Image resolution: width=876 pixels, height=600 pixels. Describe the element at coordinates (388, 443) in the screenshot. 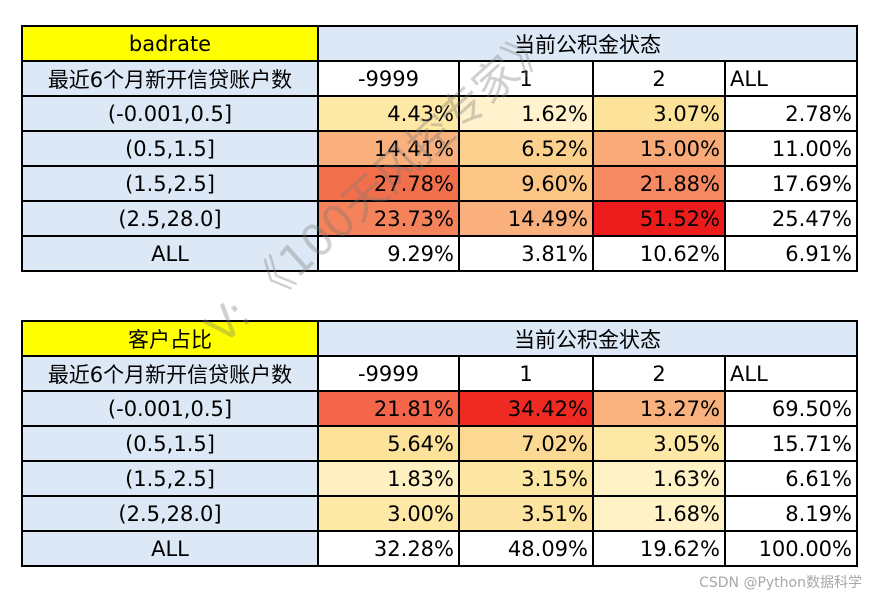

I see `table-cell: 5.64%` at that location.